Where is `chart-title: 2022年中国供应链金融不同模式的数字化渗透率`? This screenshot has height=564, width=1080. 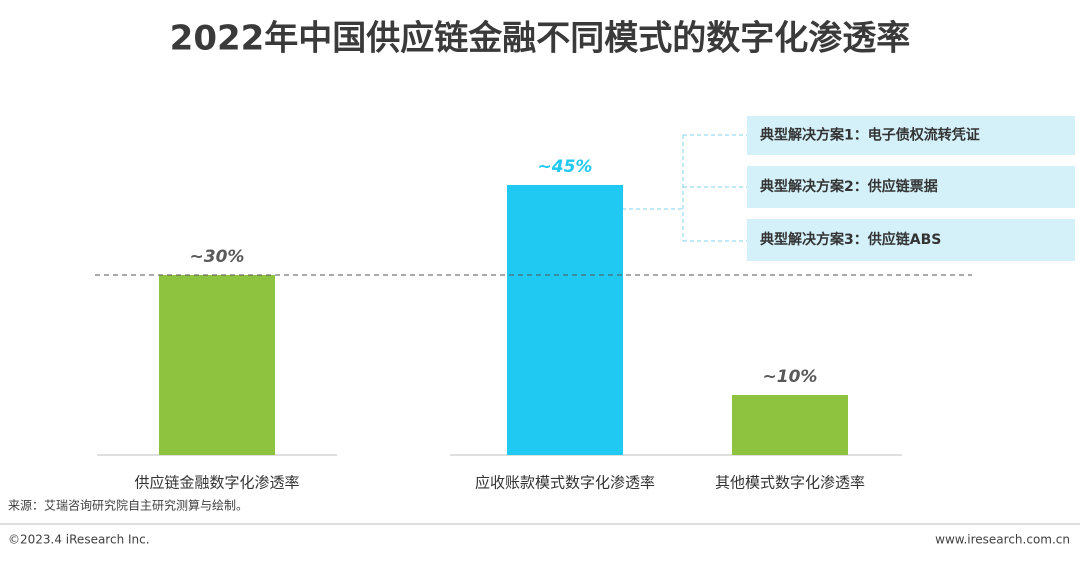 chart-title: 2022年中国供应链金融不同模式的数字化渗透率 is located at coordinates (540, 39).